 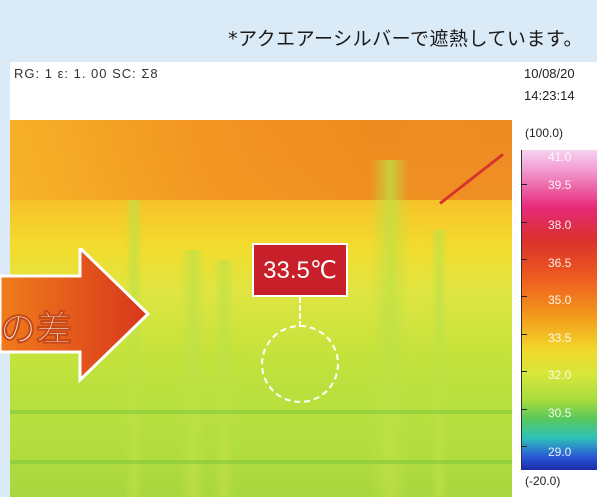 What do you see at coordinates (560, 157) in the screenshot?
I see `scale-label: 41.0` at bounding box center [560, 157].